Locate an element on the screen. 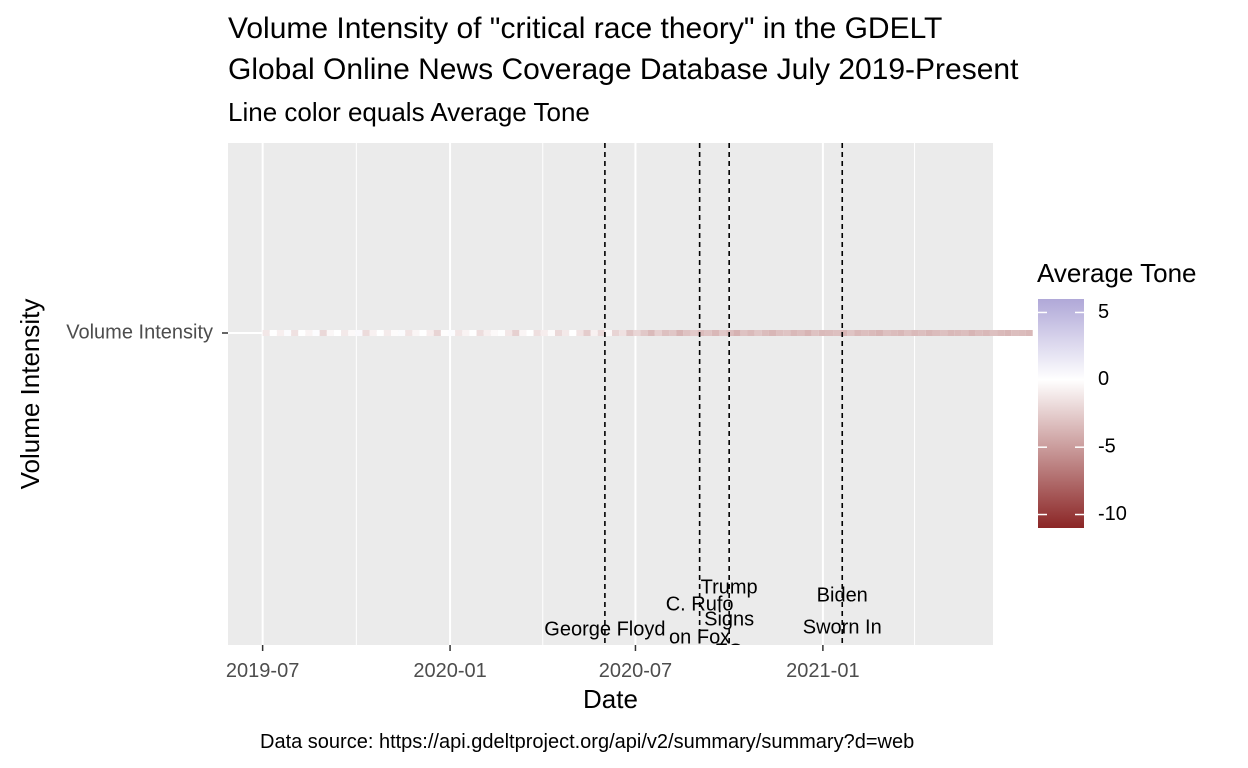 The image size is (1248, 768). event-label: on Fox is located at coordinates (699, 637).